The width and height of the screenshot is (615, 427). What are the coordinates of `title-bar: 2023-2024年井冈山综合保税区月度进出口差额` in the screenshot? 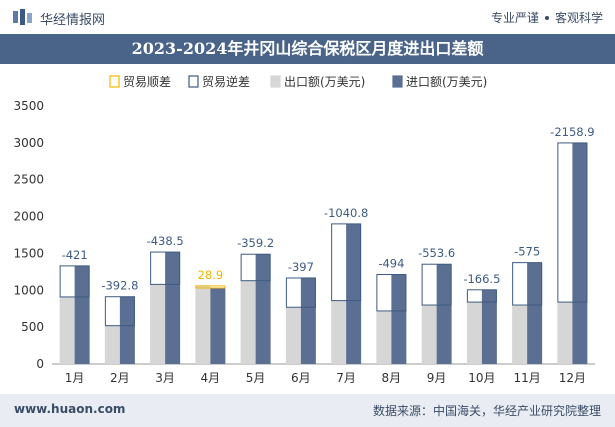 It's located at (307, 49).